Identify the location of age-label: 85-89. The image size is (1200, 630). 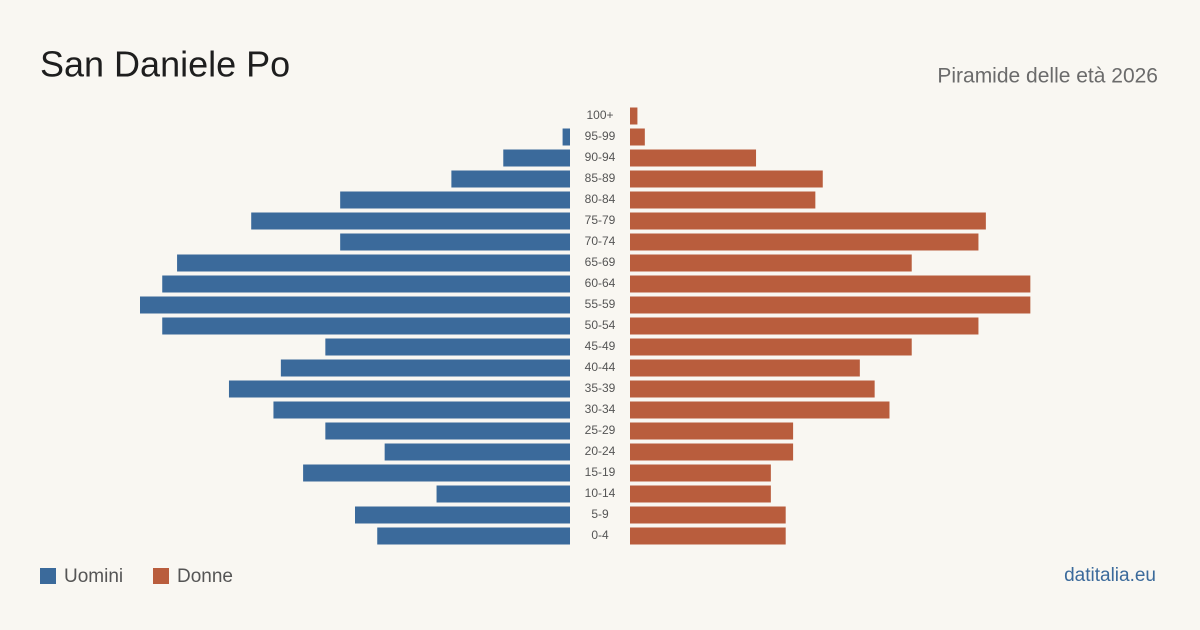
(600, 178).